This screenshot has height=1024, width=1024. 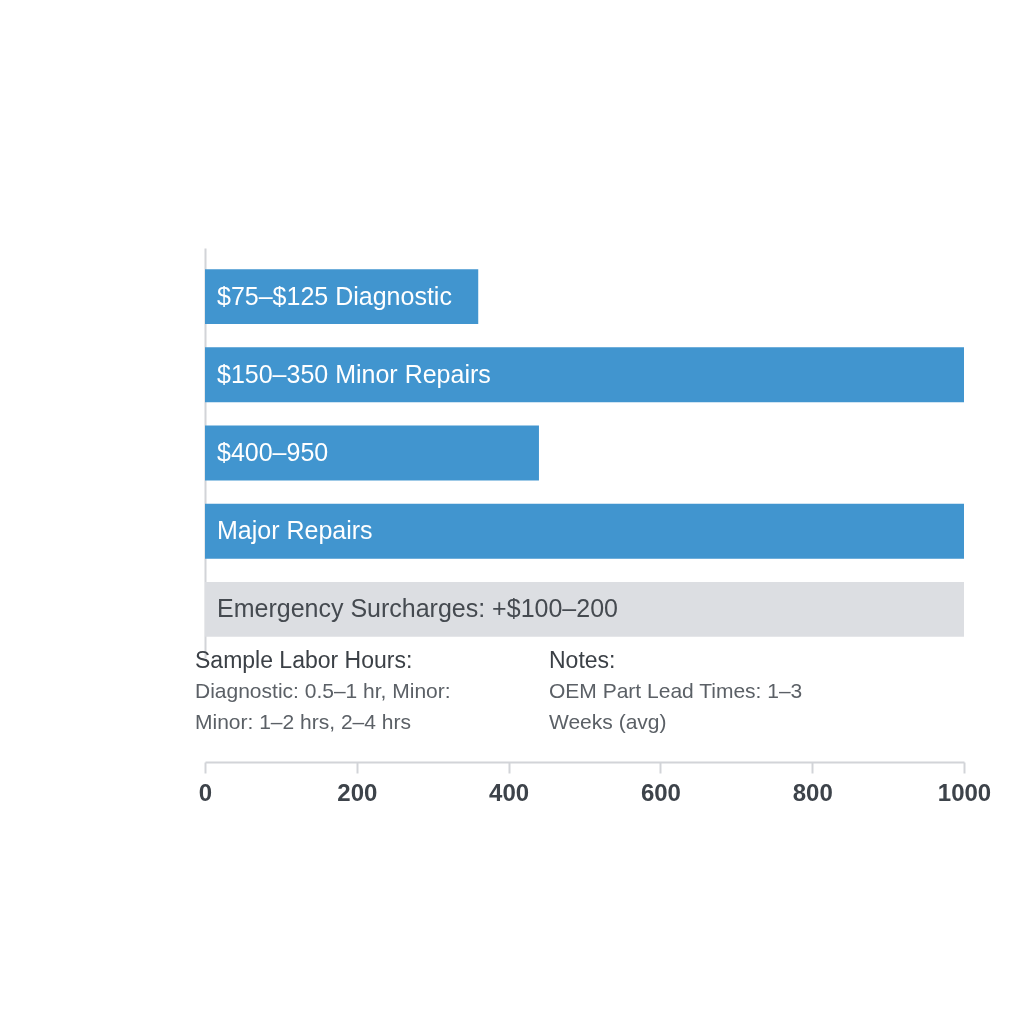 What do you see at coordinates (812, 792) in the screenshot?
I see `x-tick-label: 800` at bounding box center [812, 792].